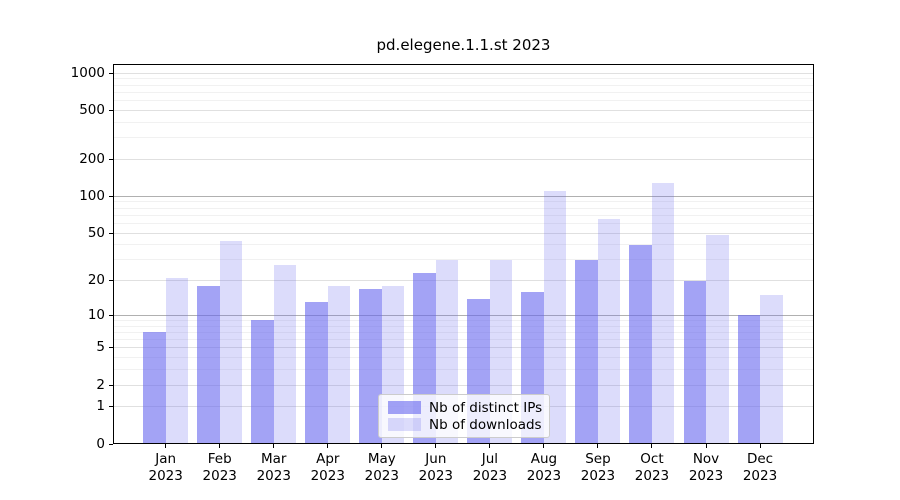 This screenshot has height=500, width=900. I want to click on x-tick-label: Mar 2023, so click(273, 467).